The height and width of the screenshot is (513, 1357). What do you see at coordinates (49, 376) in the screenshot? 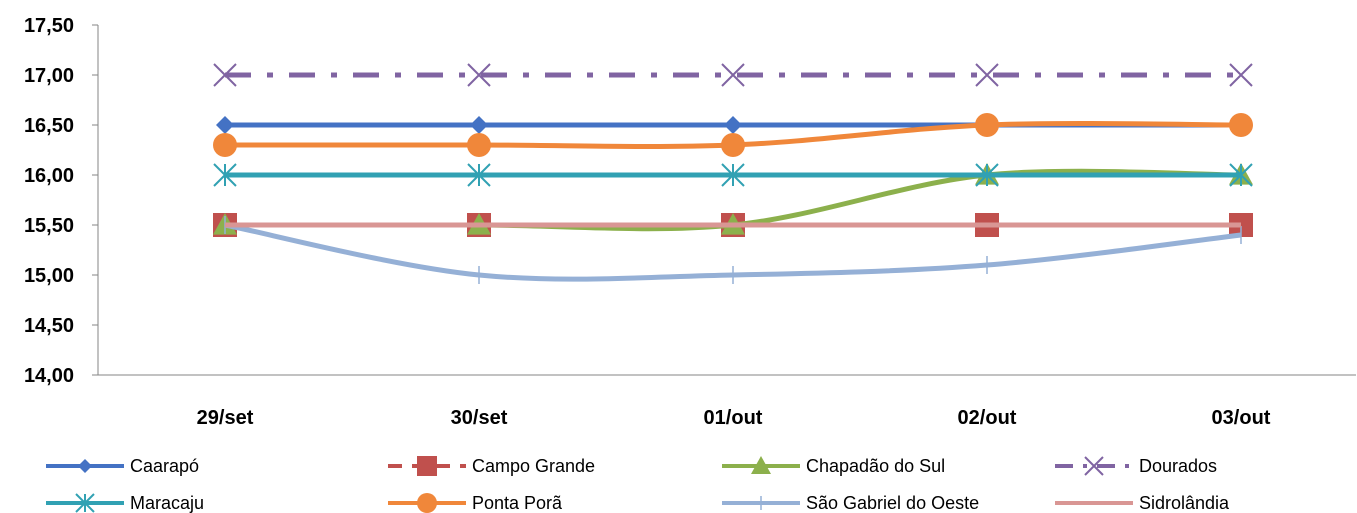
I see `y-tick-label: 14,00` at bounding box center [49, 376].